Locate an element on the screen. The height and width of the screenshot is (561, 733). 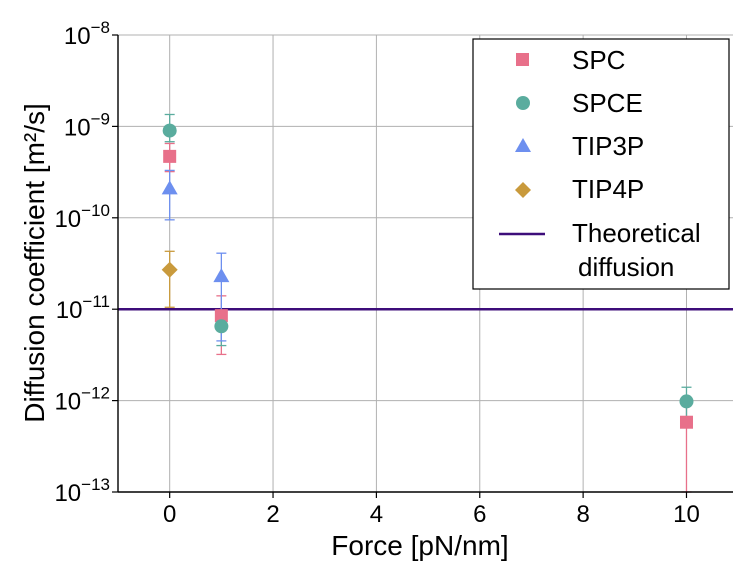
legend-marker-tip3p is located at coordinates (523, 145).